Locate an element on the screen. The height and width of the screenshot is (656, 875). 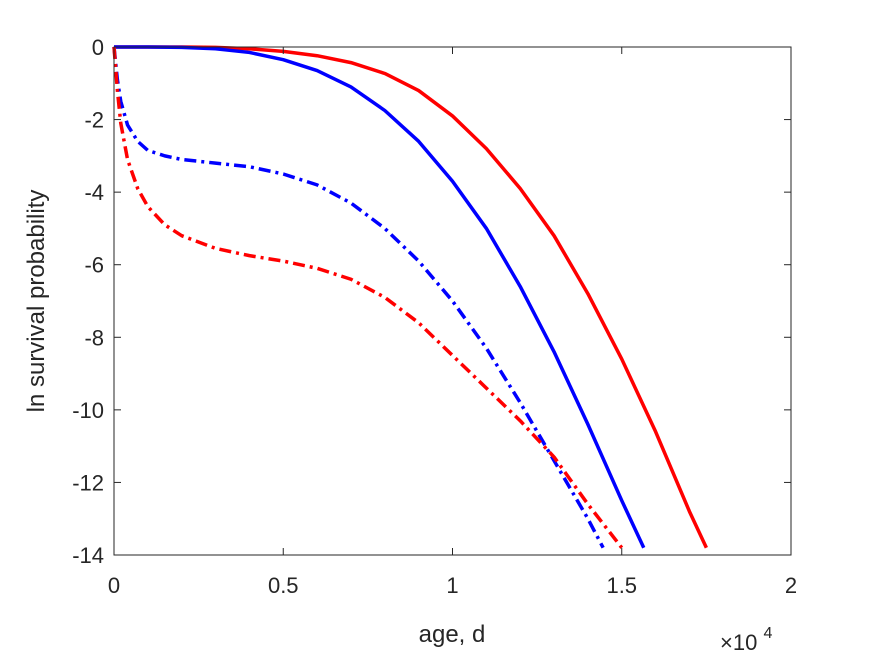
y-tick-label: -6 is located at coordinates (94, 265).